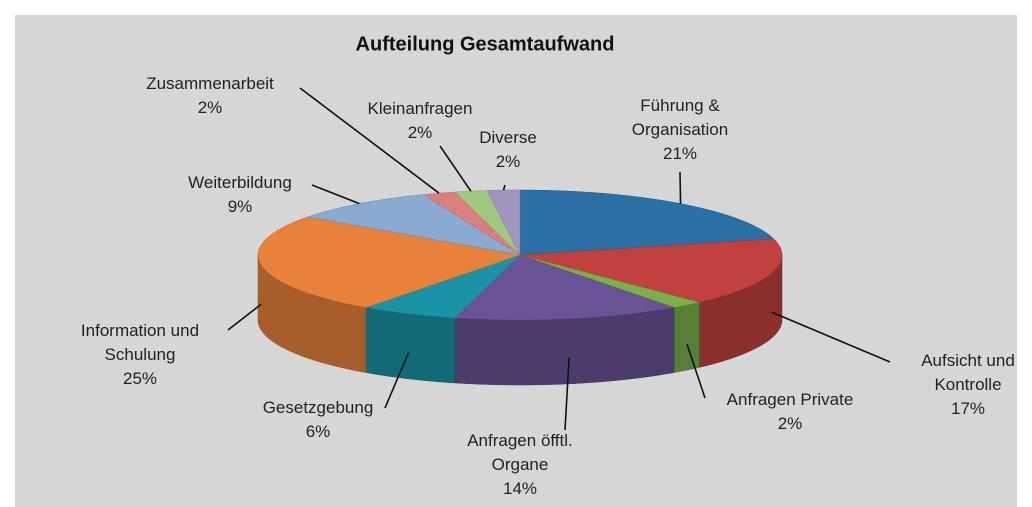 Image resolution: width=1032 pixels, height=507 pixels. I want to click on category-label: Zusammenarbeit, so click(210, 83).